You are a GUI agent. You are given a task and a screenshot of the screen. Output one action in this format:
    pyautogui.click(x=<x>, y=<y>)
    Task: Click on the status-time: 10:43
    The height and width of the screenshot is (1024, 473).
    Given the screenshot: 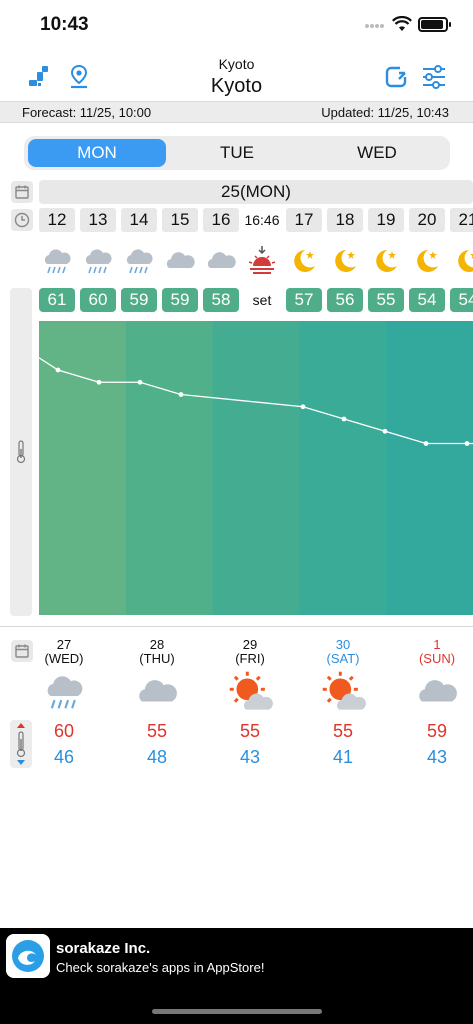 What is the action you would take?
    pyautogui.click(x=64, y=24)
    